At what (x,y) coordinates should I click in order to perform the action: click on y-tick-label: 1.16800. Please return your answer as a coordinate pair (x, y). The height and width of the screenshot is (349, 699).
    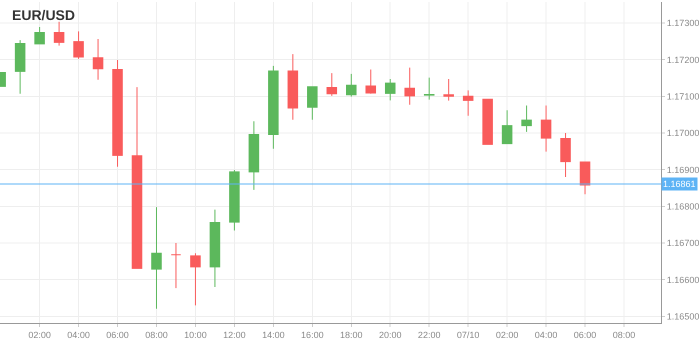
    Looking at the image, I should click on (682, 206).